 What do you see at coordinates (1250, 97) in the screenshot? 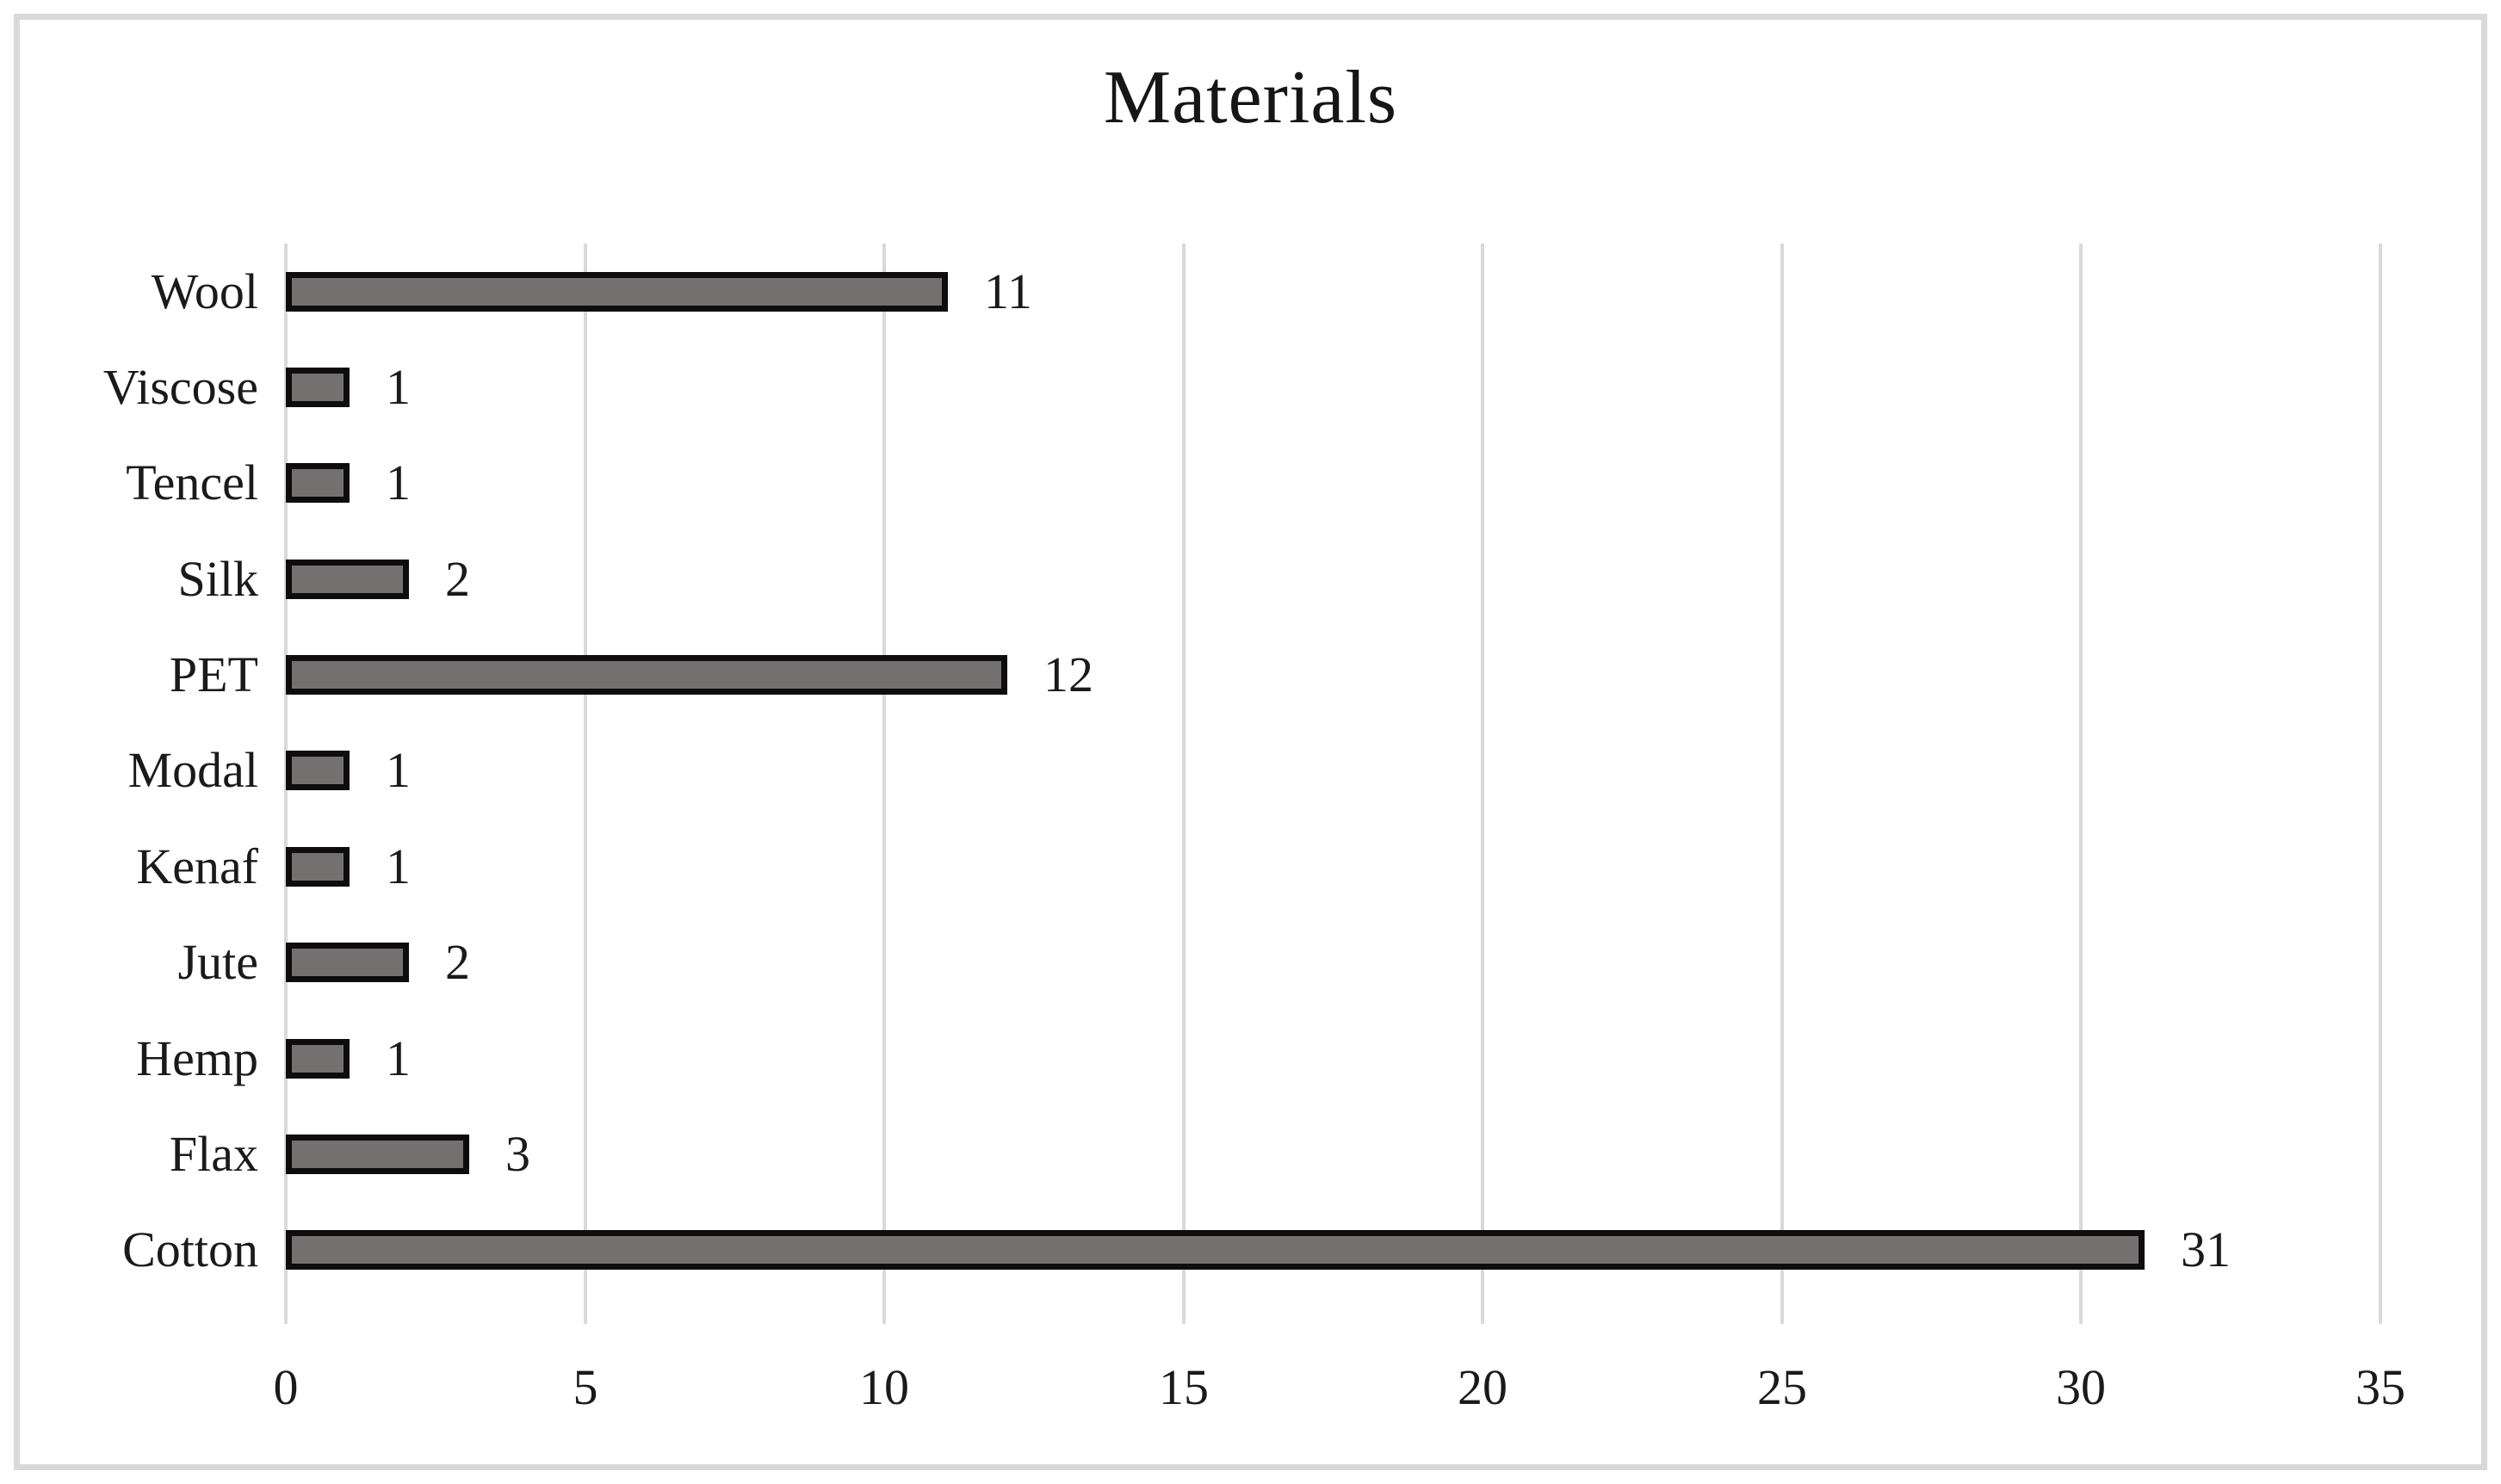
I see `chart-title: Materials` at bounding box center [1250, 97].